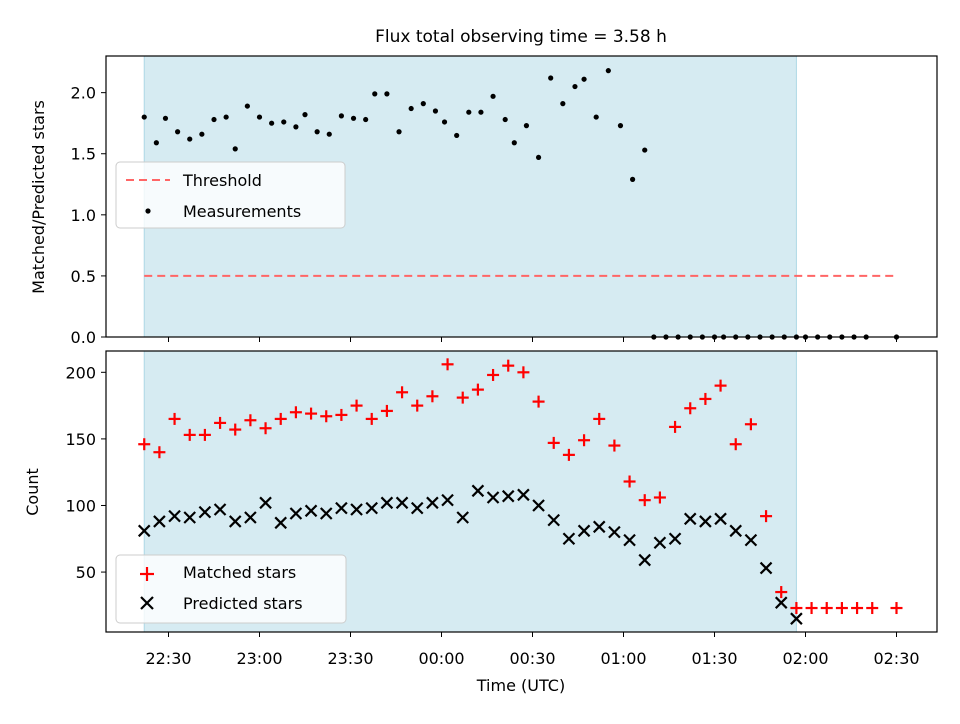 The width and height of the screenshot is (960, 724). What do you see at coordinates (896, 658) in the screenshot?
I see `x-tick-label: 02:30` at bounding box center [896, 658].